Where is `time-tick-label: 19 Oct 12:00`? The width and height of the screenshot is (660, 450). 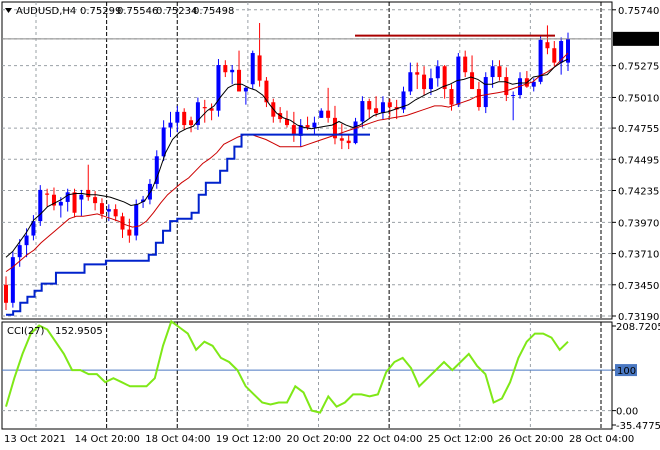
time-tick-label: 19 Oct 12:00 is located at coordinates (248, 439).